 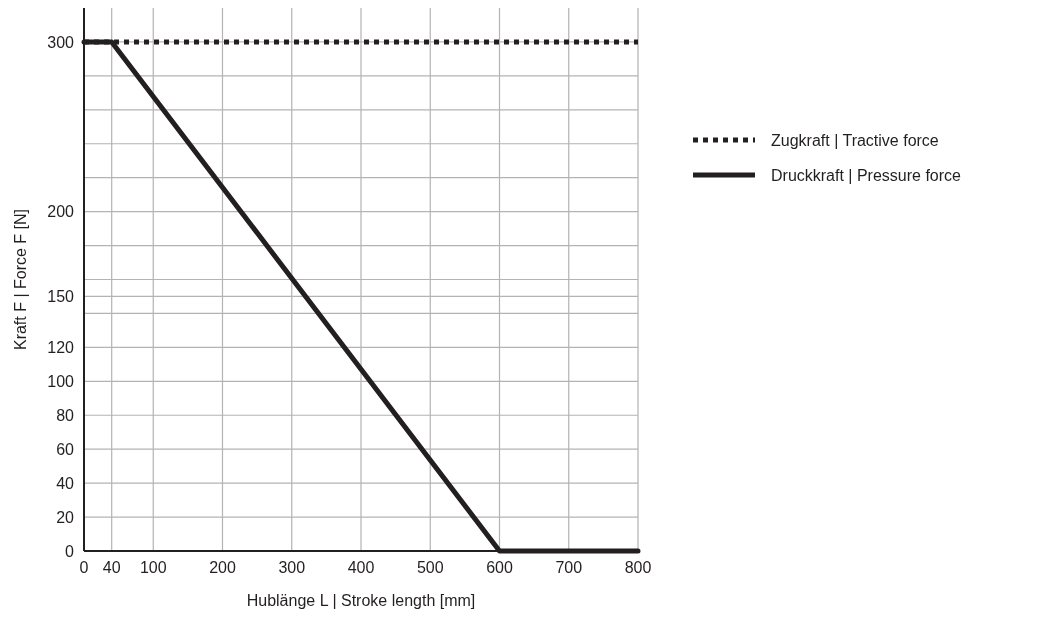 I want to click on x-tick-label: 800, so click(x=638, y=567).